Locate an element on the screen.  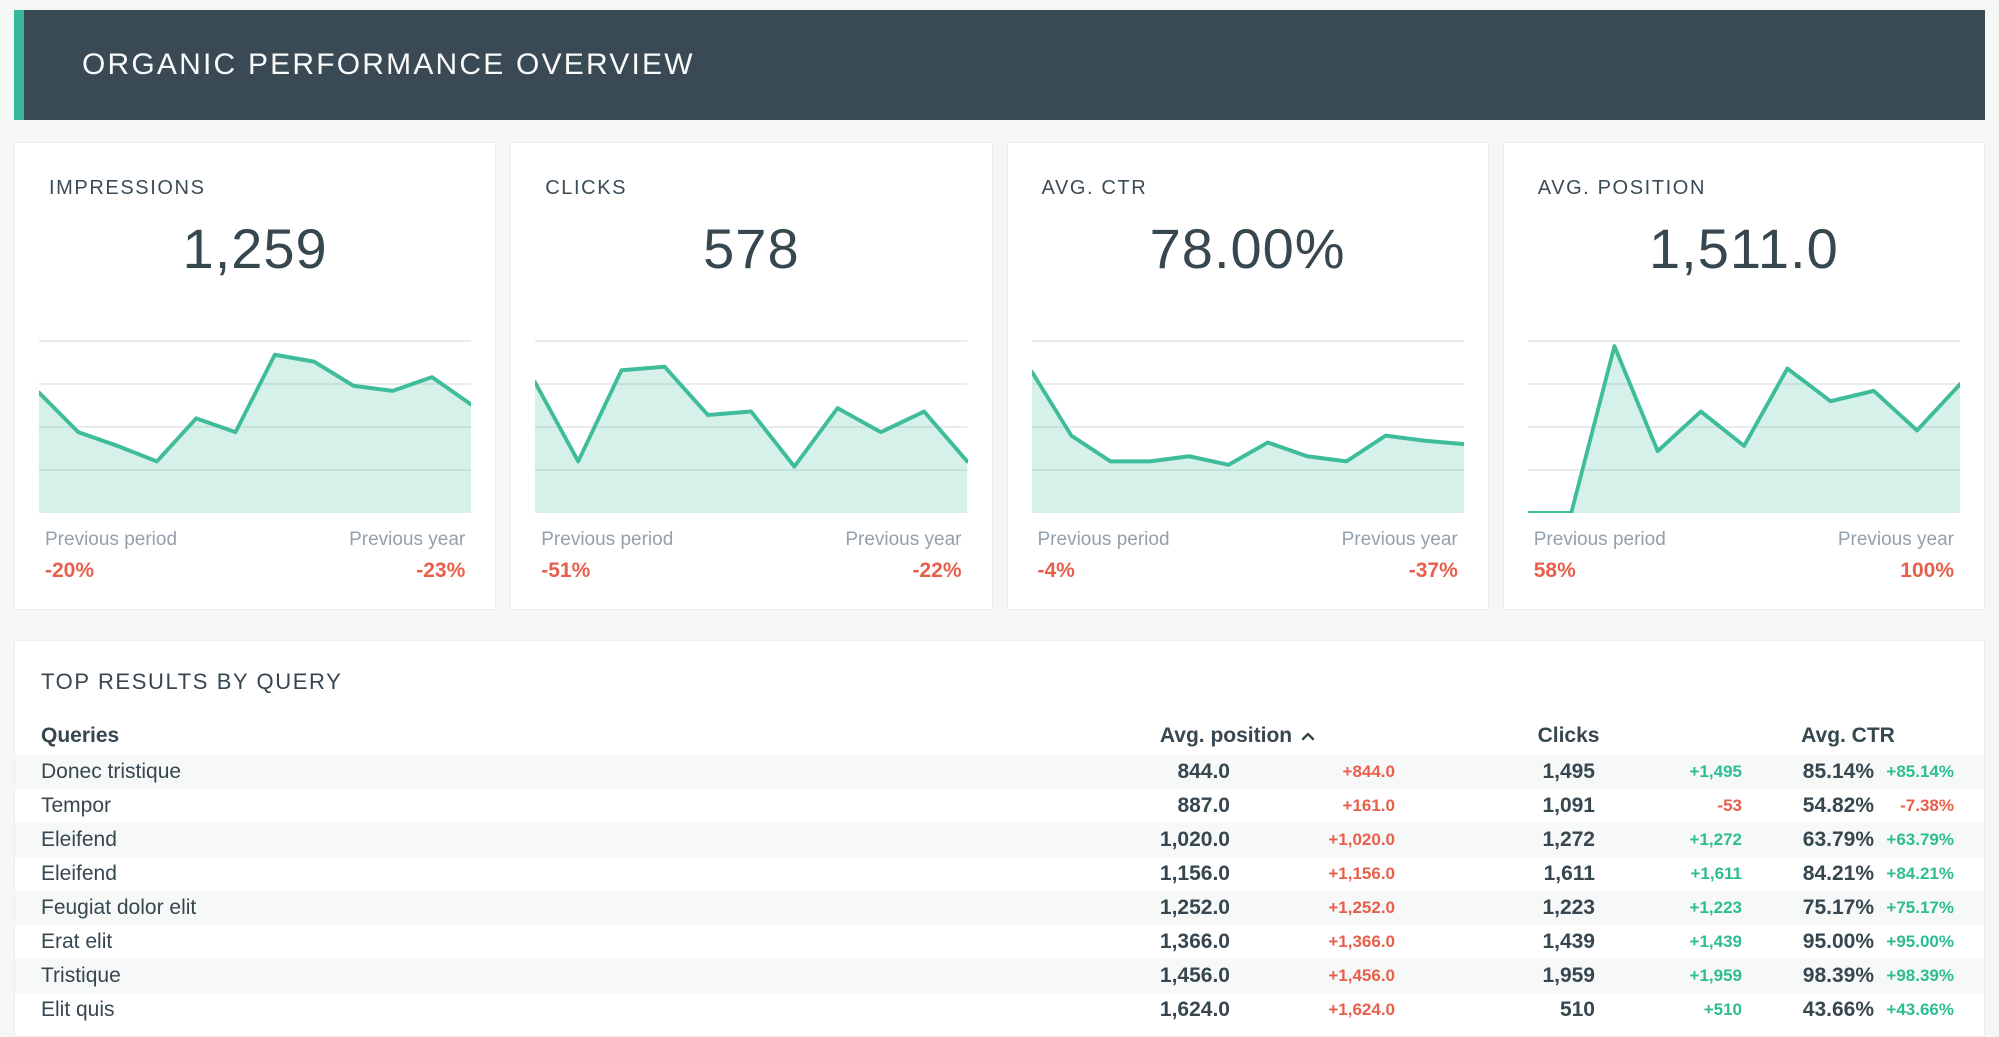
avg-ctr-cell: 84.21% is located at coordinates (1838, 873).